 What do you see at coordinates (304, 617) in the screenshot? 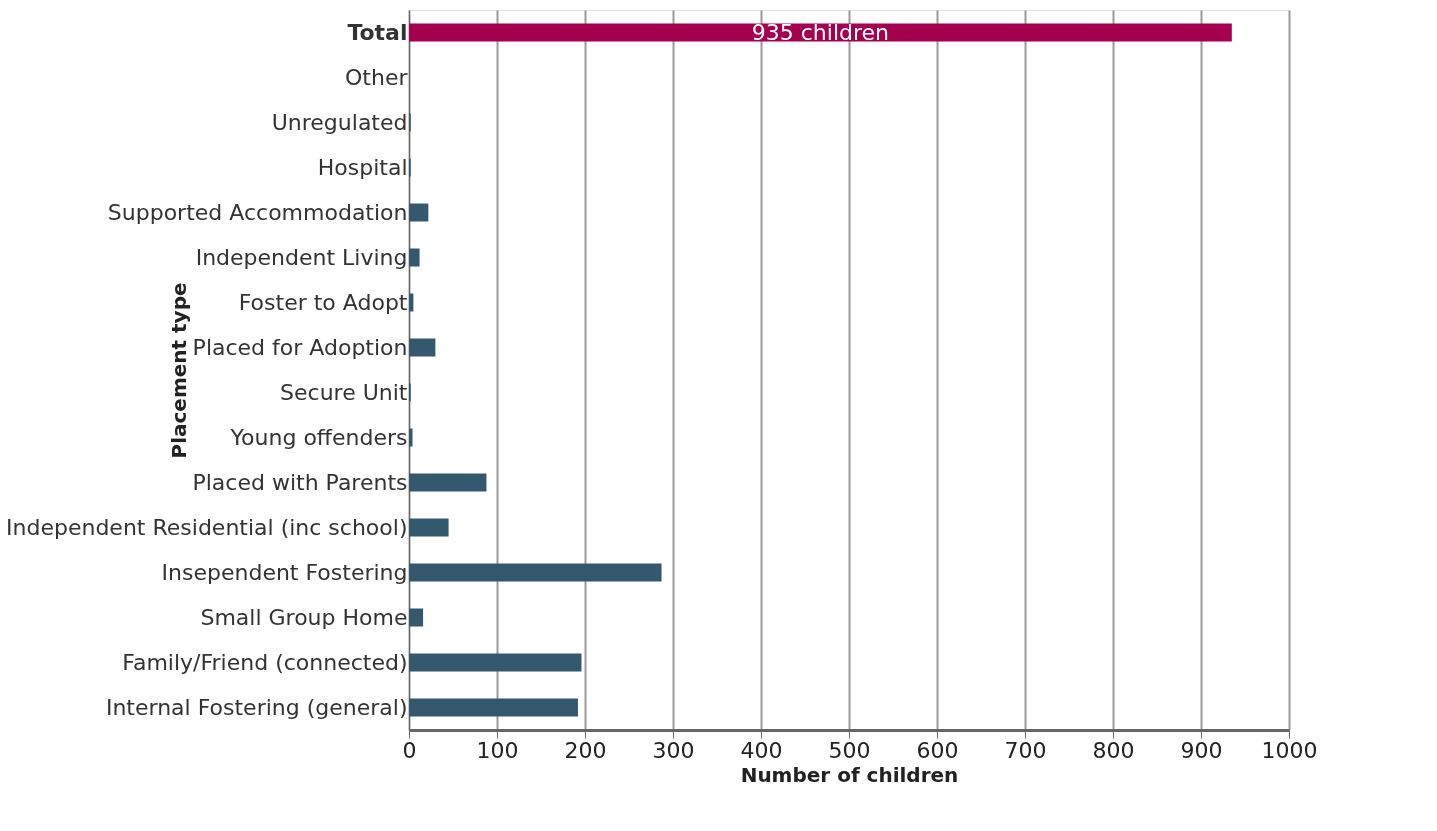
I see `y-tick-label: Small Group Home` at bounding box center [304, 617].